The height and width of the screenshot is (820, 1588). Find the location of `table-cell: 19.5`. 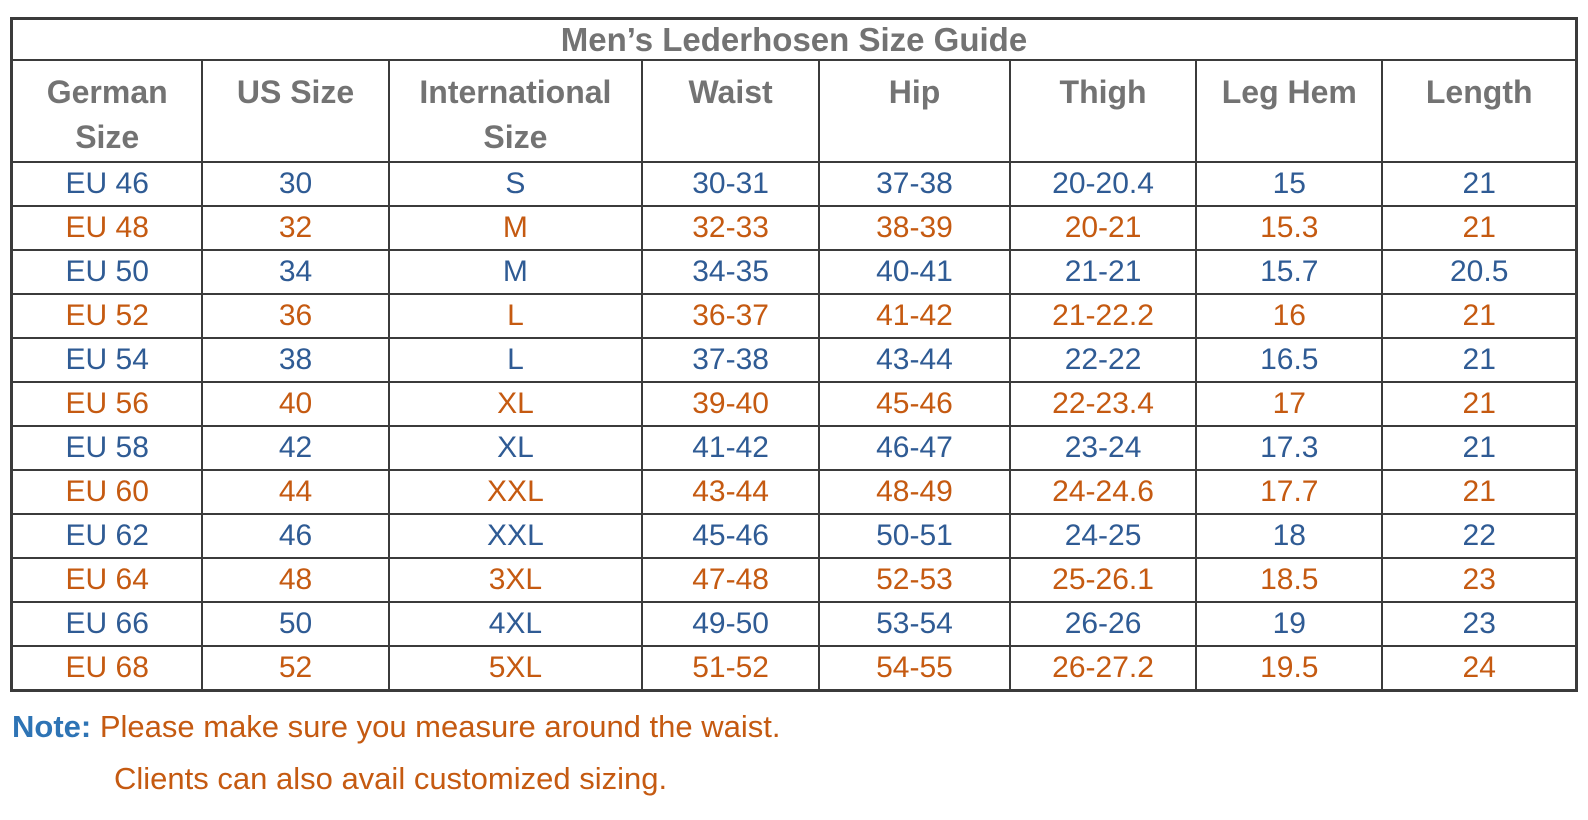

table-cell: 19.5 is located at coordinates (1289, 668).